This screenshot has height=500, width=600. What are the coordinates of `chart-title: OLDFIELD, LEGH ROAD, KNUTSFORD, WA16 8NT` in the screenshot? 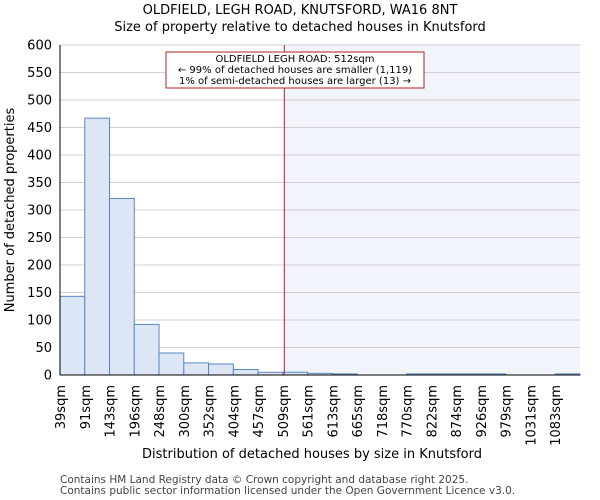 It's located at (300, 10).